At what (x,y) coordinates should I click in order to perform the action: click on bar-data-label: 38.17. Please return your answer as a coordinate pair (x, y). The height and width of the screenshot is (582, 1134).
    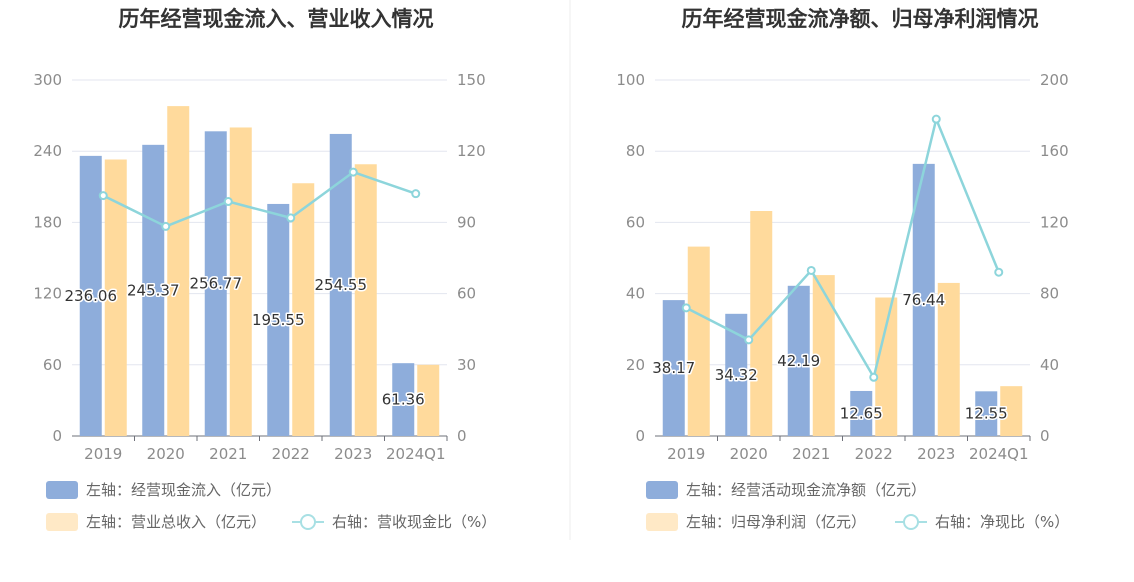
    Looking at the image, I should click on (673, 368).